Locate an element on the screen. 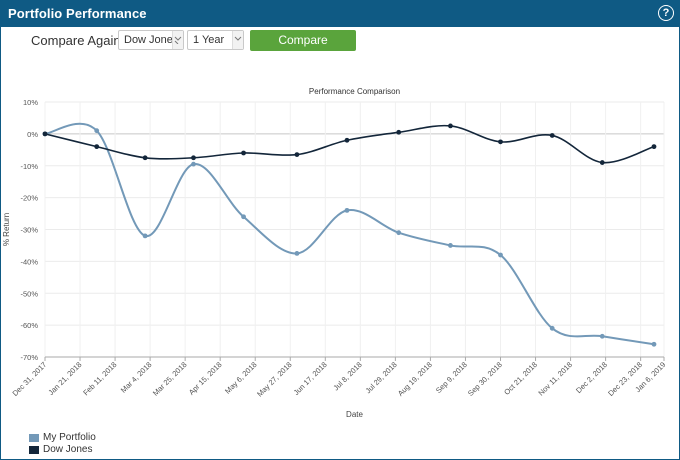 The image size is (680, 460). legend-label: My Portfolio is located at coordinates (69, 437).